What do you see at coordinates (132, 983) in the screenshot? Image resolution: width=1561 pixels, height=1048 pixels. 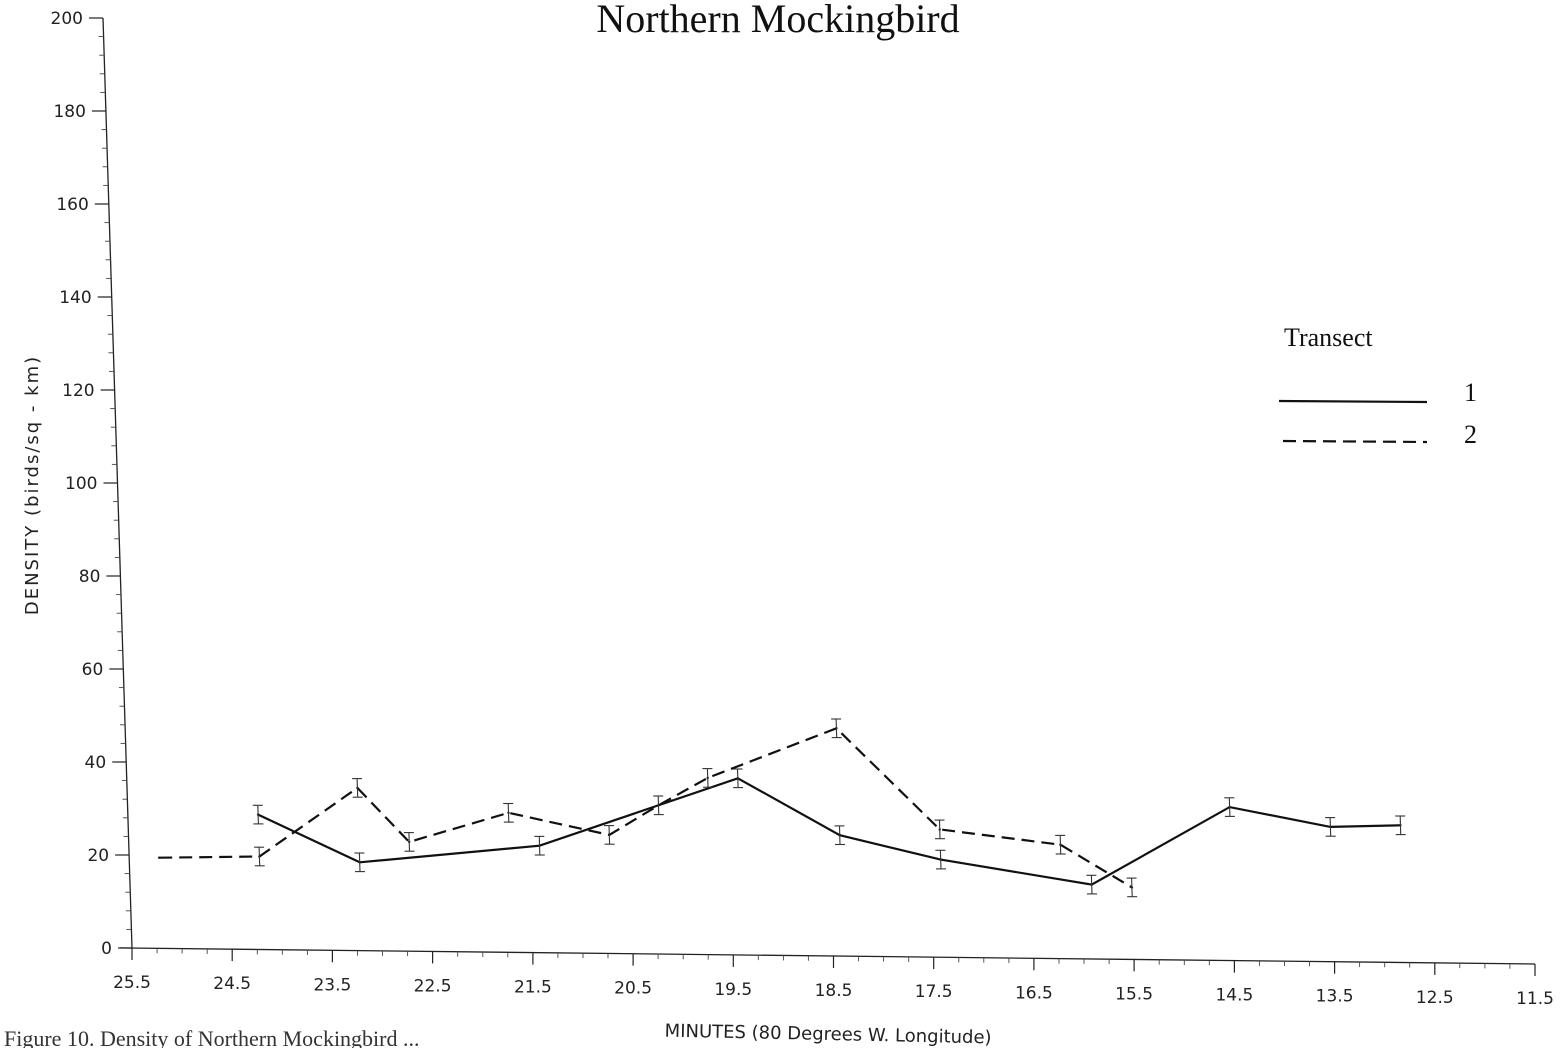 I see `x-tick-label: 25.5` at bounding box center [132, 983].